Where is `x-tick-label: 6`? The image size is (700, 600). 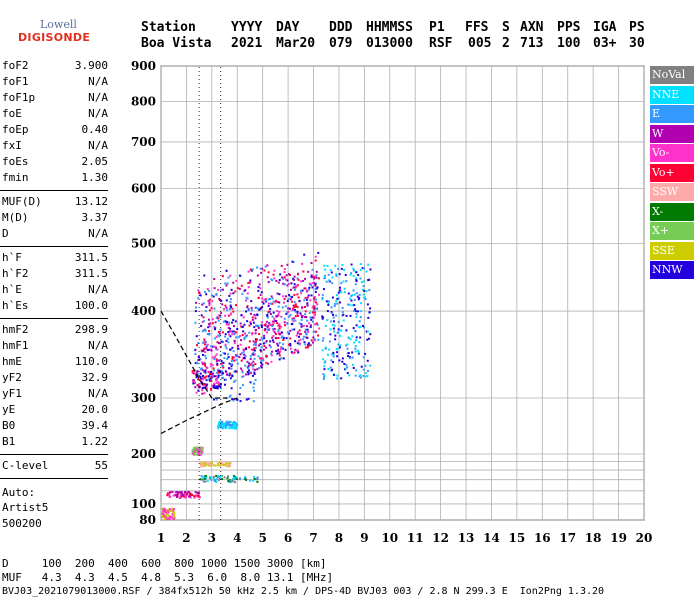
x-tick-label: 6 is located at coordinates (288, 538).